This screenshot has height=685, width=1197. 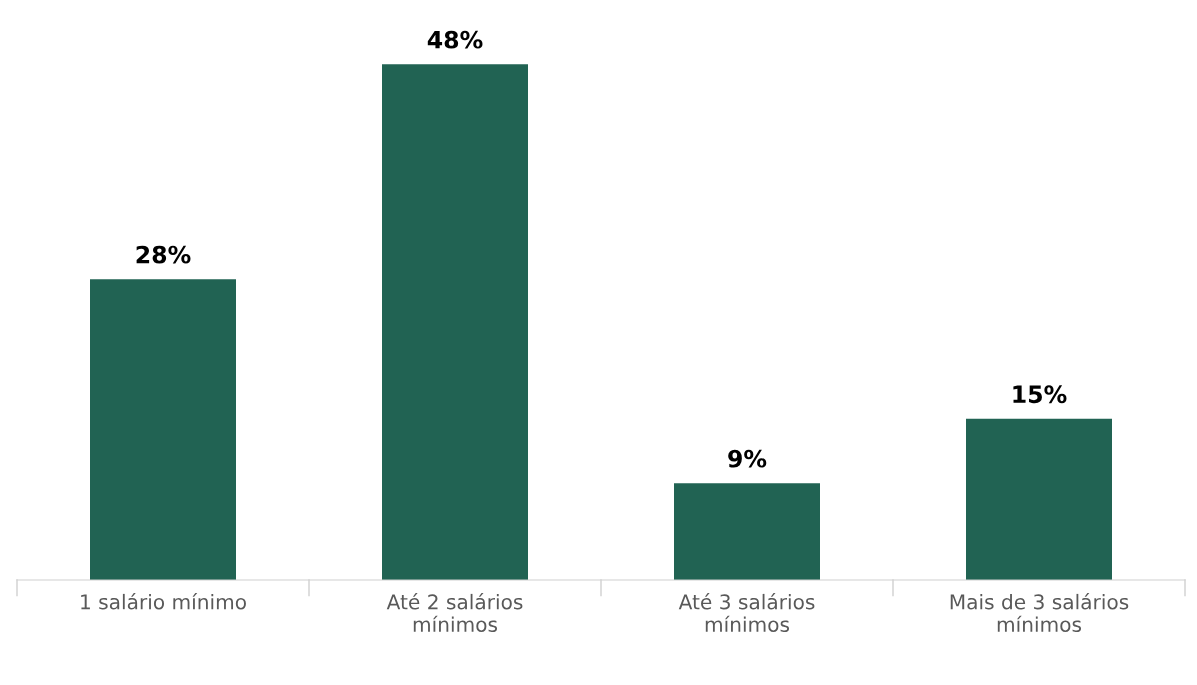 What do you see at coordinates (454, 613) in the screenshot?
I see `x-tick-label: Até 2 salários mínimos` at bounding box center [454, 613].